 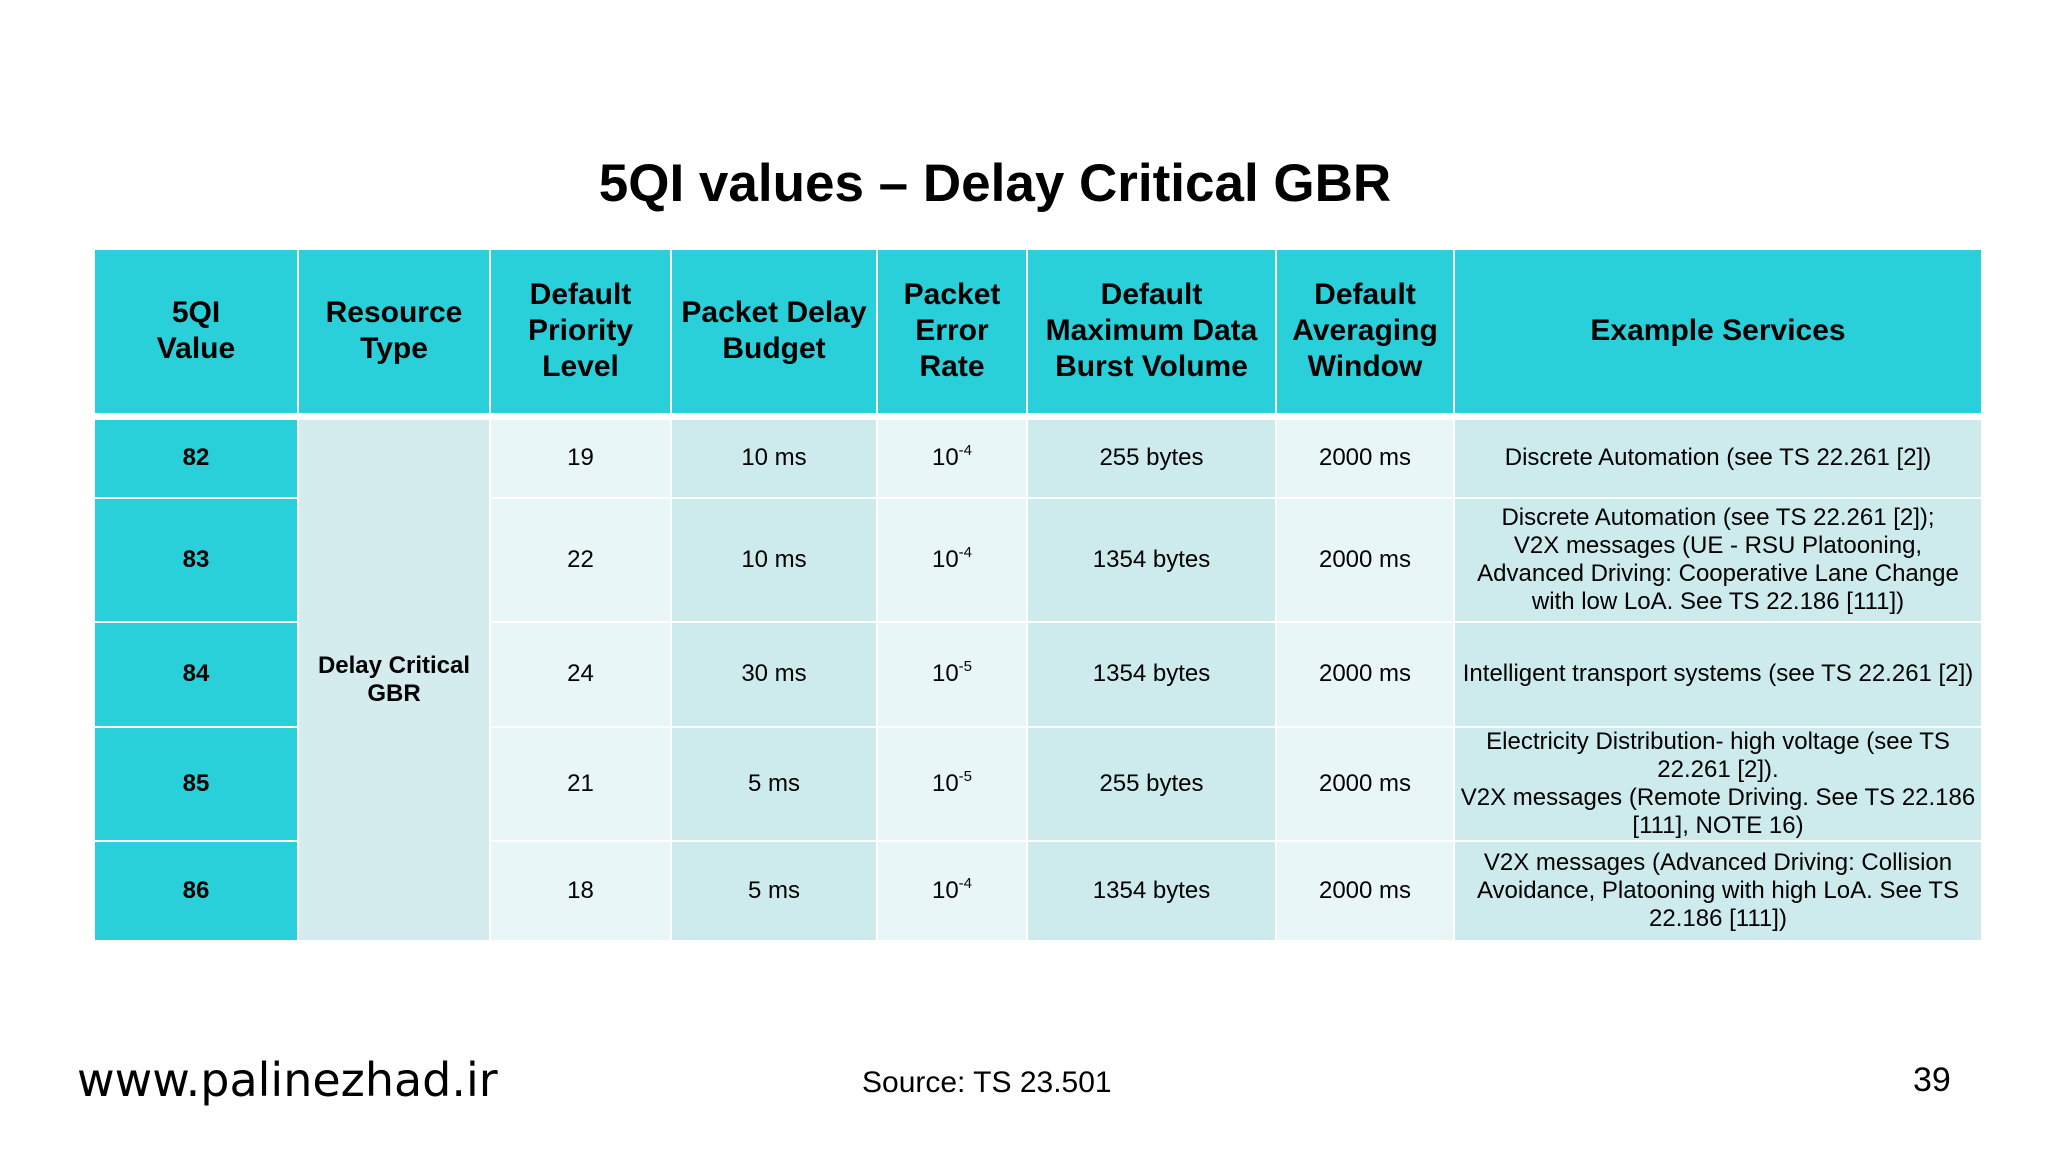 I want to click on qi-value-cell: 84, so click(x=196, y=674).